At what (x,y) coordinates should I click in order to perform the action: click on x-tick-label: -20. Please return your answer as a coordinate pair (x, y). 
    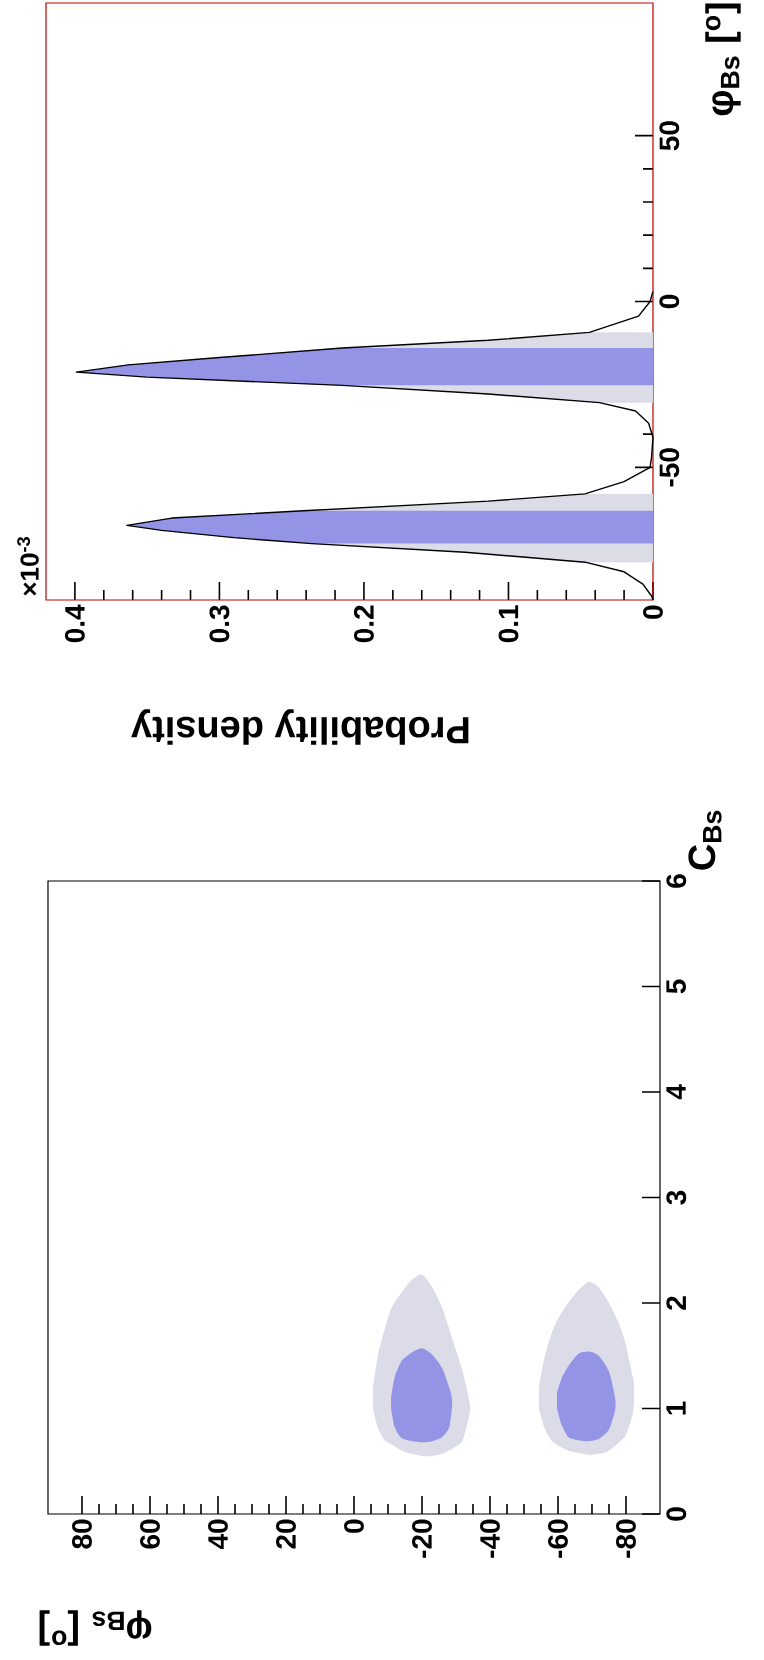
    Looking at the image, I should click on (422, 1538).